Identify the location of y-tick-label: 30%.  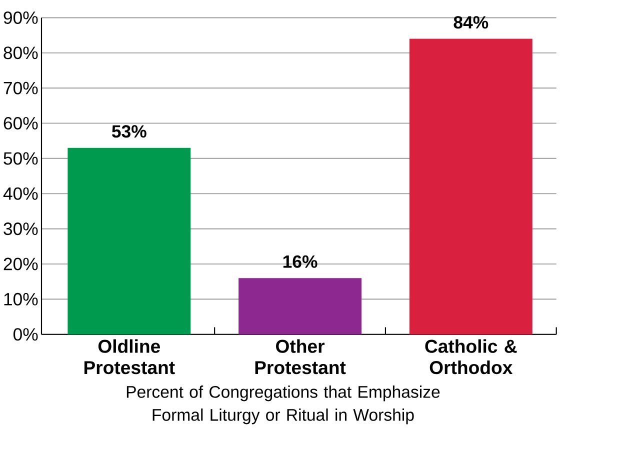
(21, 229).